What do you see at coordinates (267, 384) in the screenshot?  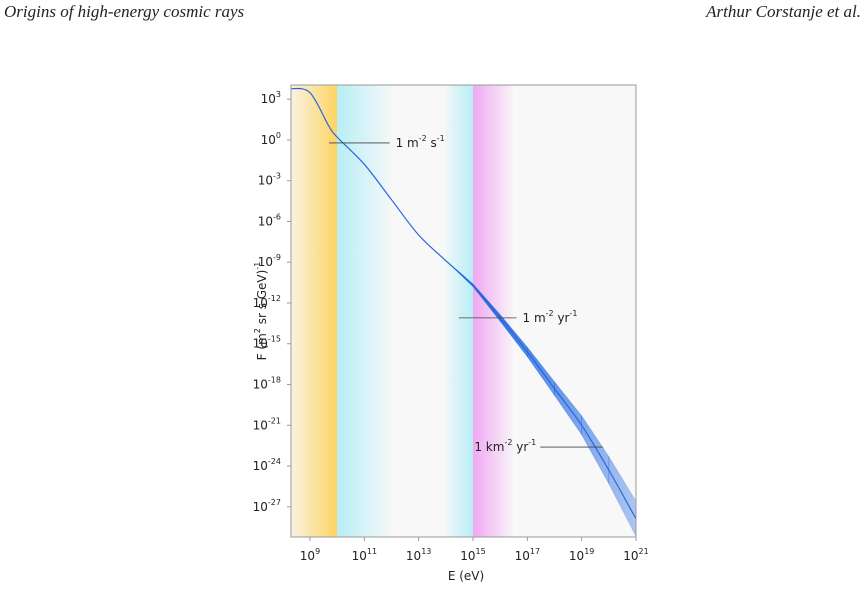 I see `y-tick-label: 10⁻¹⁸` at bounding box center [267, 384].